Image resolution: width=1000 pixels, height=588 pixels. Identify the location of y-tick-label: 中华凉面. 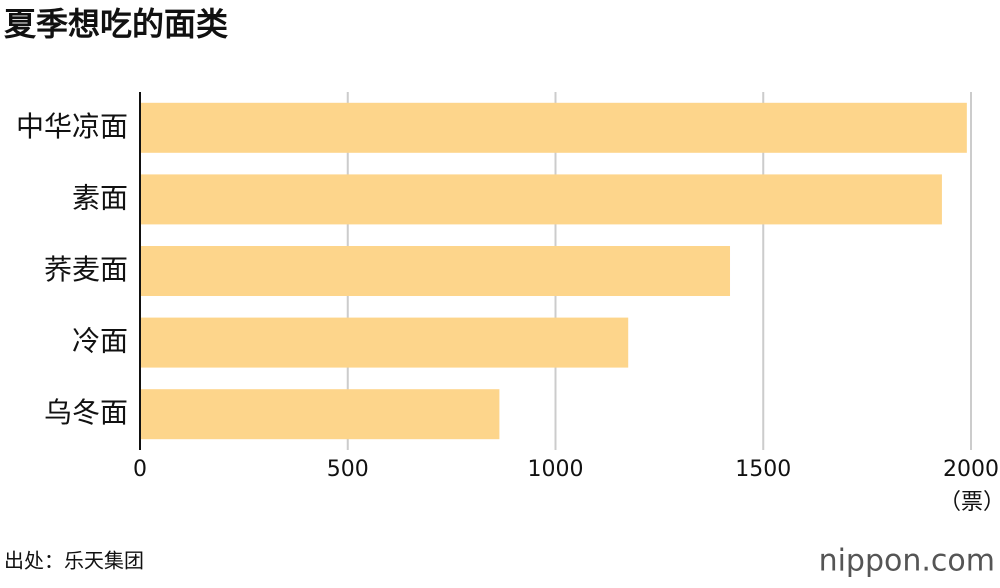
(72, 126).